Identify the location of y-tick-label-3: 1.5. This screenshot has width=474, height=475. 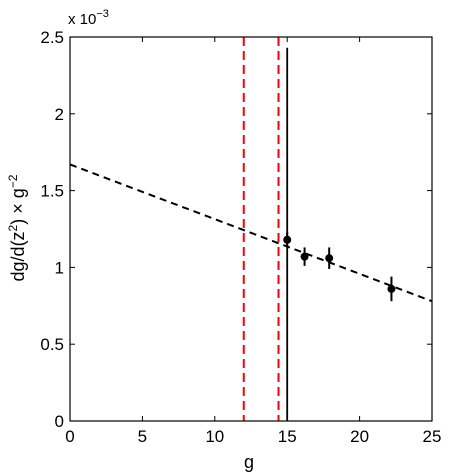
(52, 191).